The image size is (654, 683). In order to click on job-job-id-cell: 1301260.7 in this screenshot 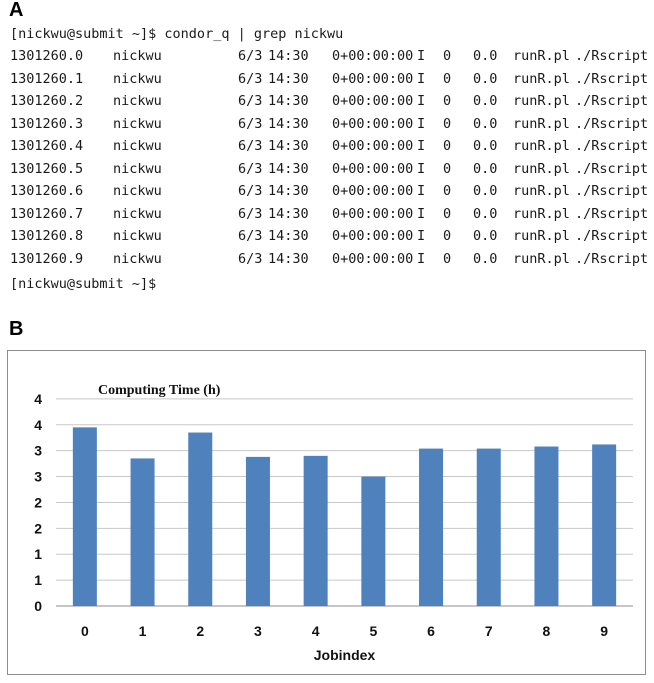, I will do `click(47, 213)`.